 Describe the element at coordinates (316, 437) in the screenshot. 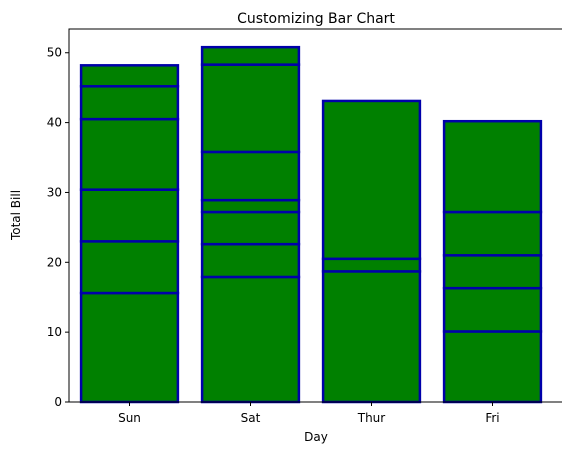

I see `x-axis-label: Day` at that location.